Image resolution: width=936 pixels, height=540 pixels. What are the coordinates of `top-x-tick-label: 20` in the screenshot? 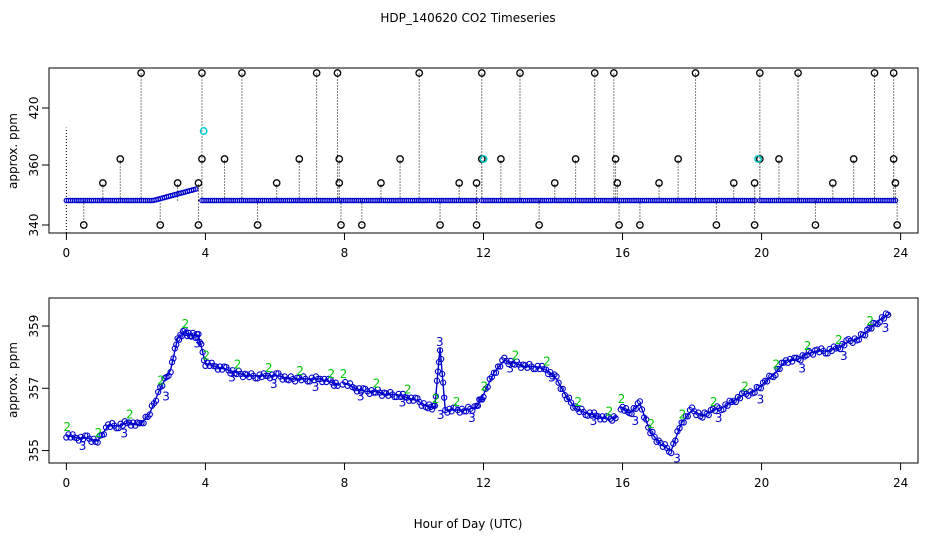 It's located at (761, 253).